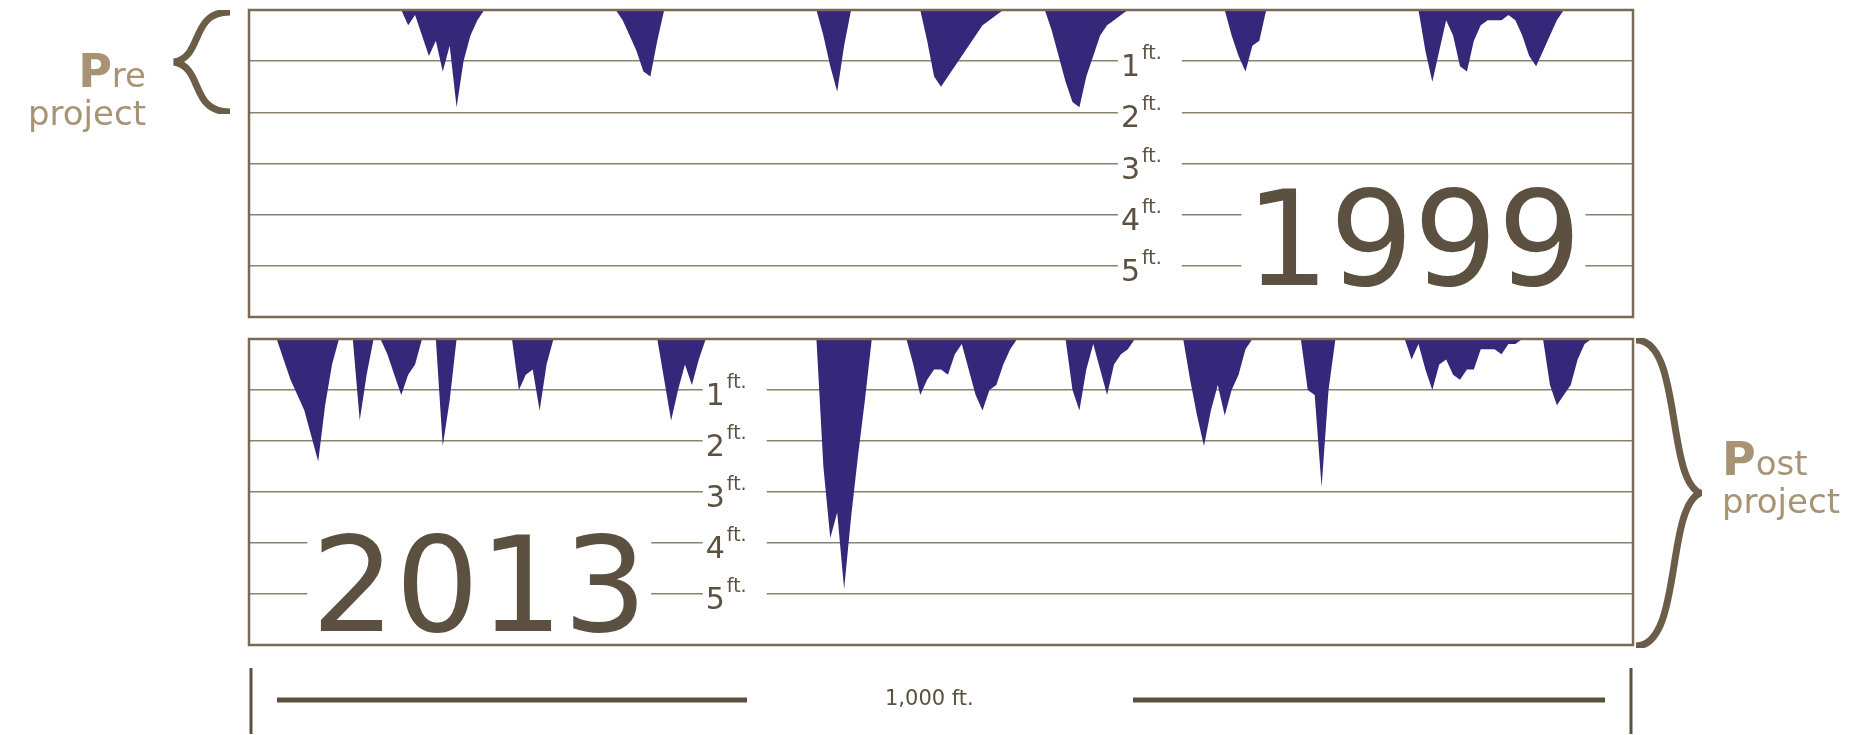 Image resolution: width=1874 pixels, height=735 pixels. What do you see at coordinates (86, 88) in the screenshot?
I see `text: Pre project` at bounding box center [86, 88].